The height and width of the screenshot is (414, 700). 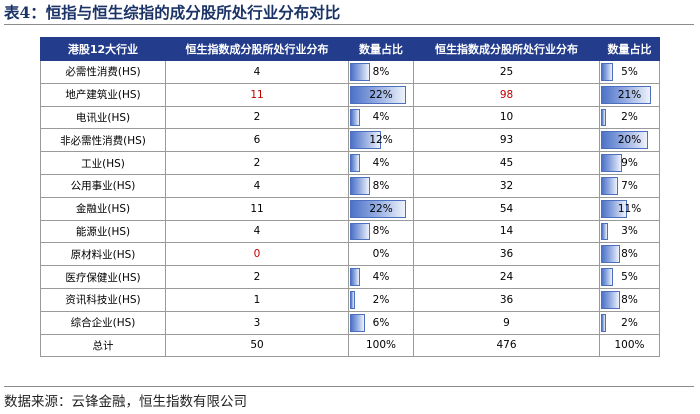 I want to click on hsci-pct-cell: 7%, so click(x=629, y=185).